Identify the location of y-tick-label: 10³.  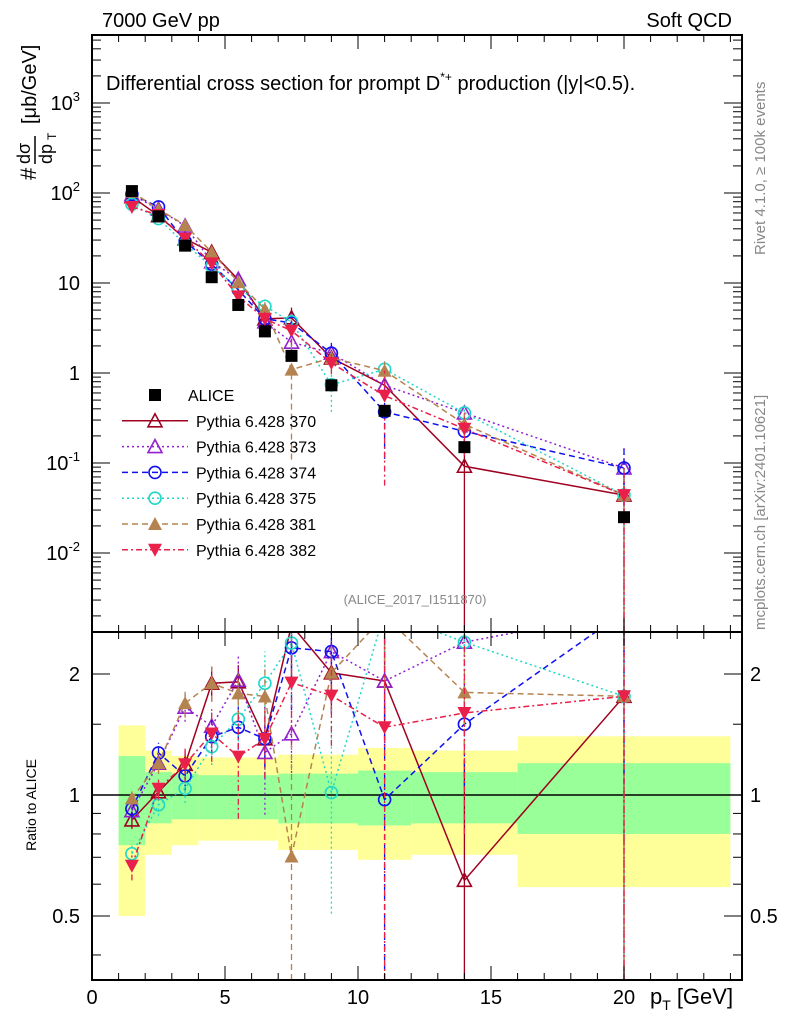
(65, 102).